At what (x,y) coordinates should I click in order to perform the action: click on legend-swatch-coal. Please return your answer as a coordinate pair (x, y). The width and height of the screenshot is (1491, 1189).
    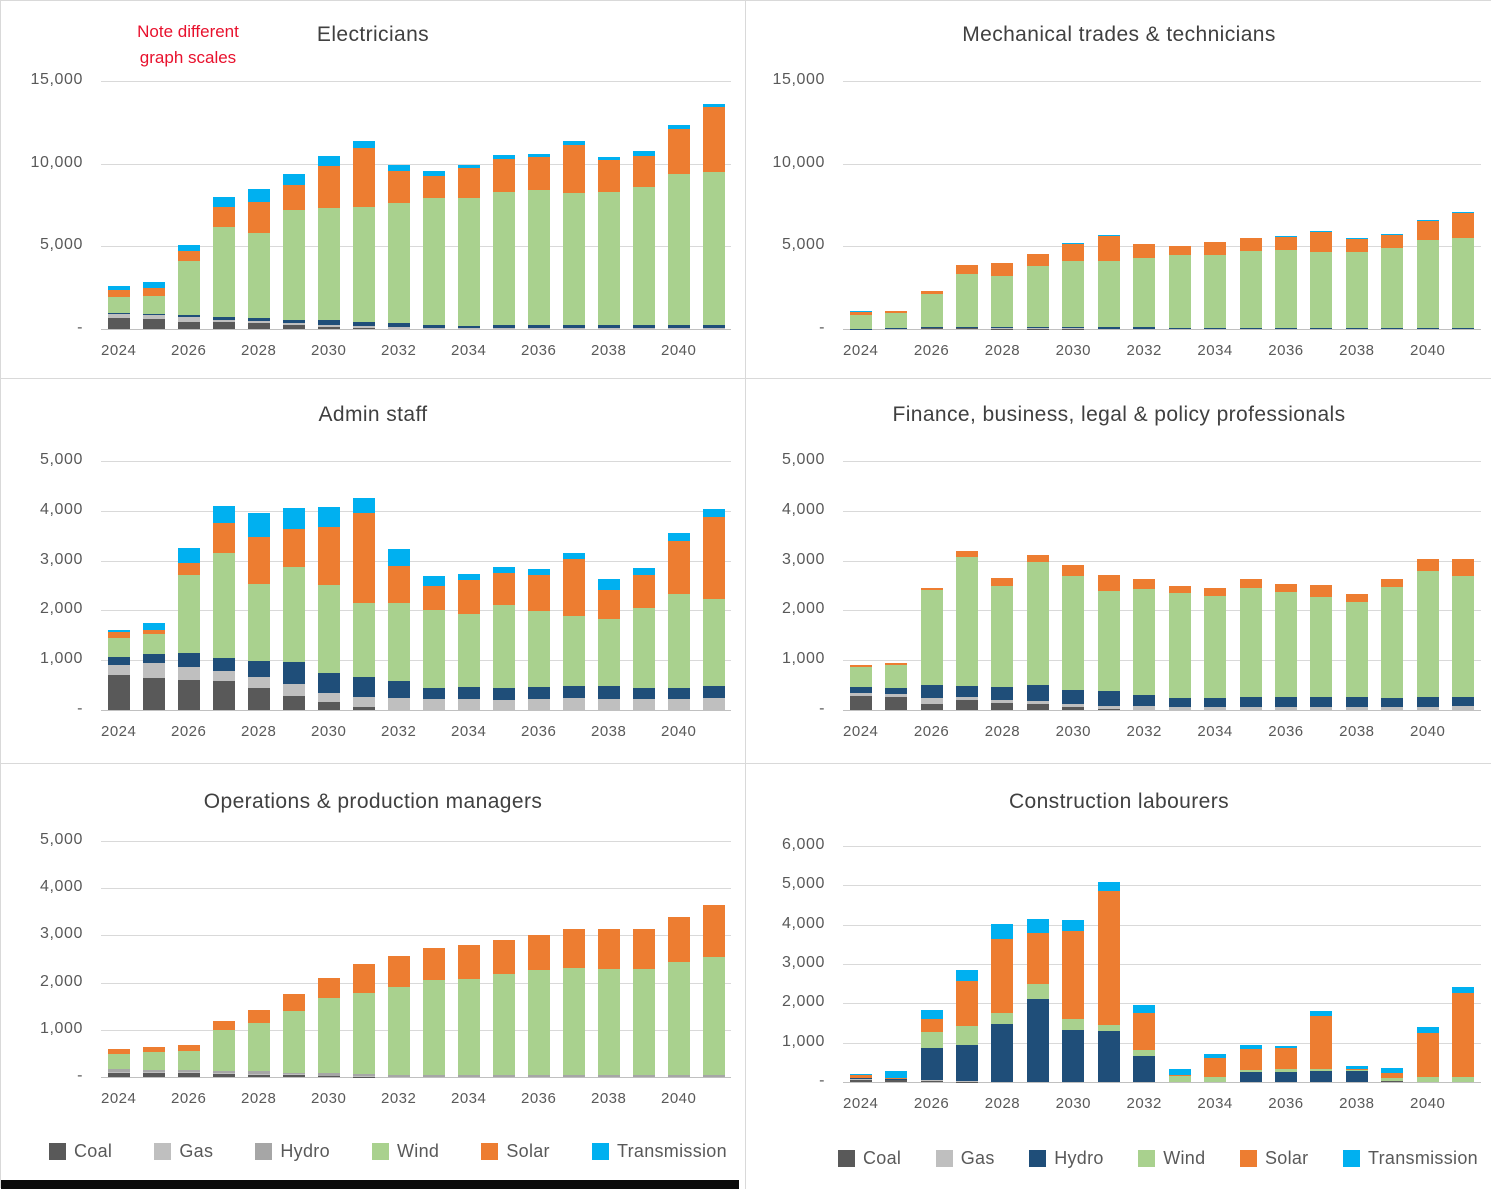
    Looking at the image, I should click on (57, 1151).